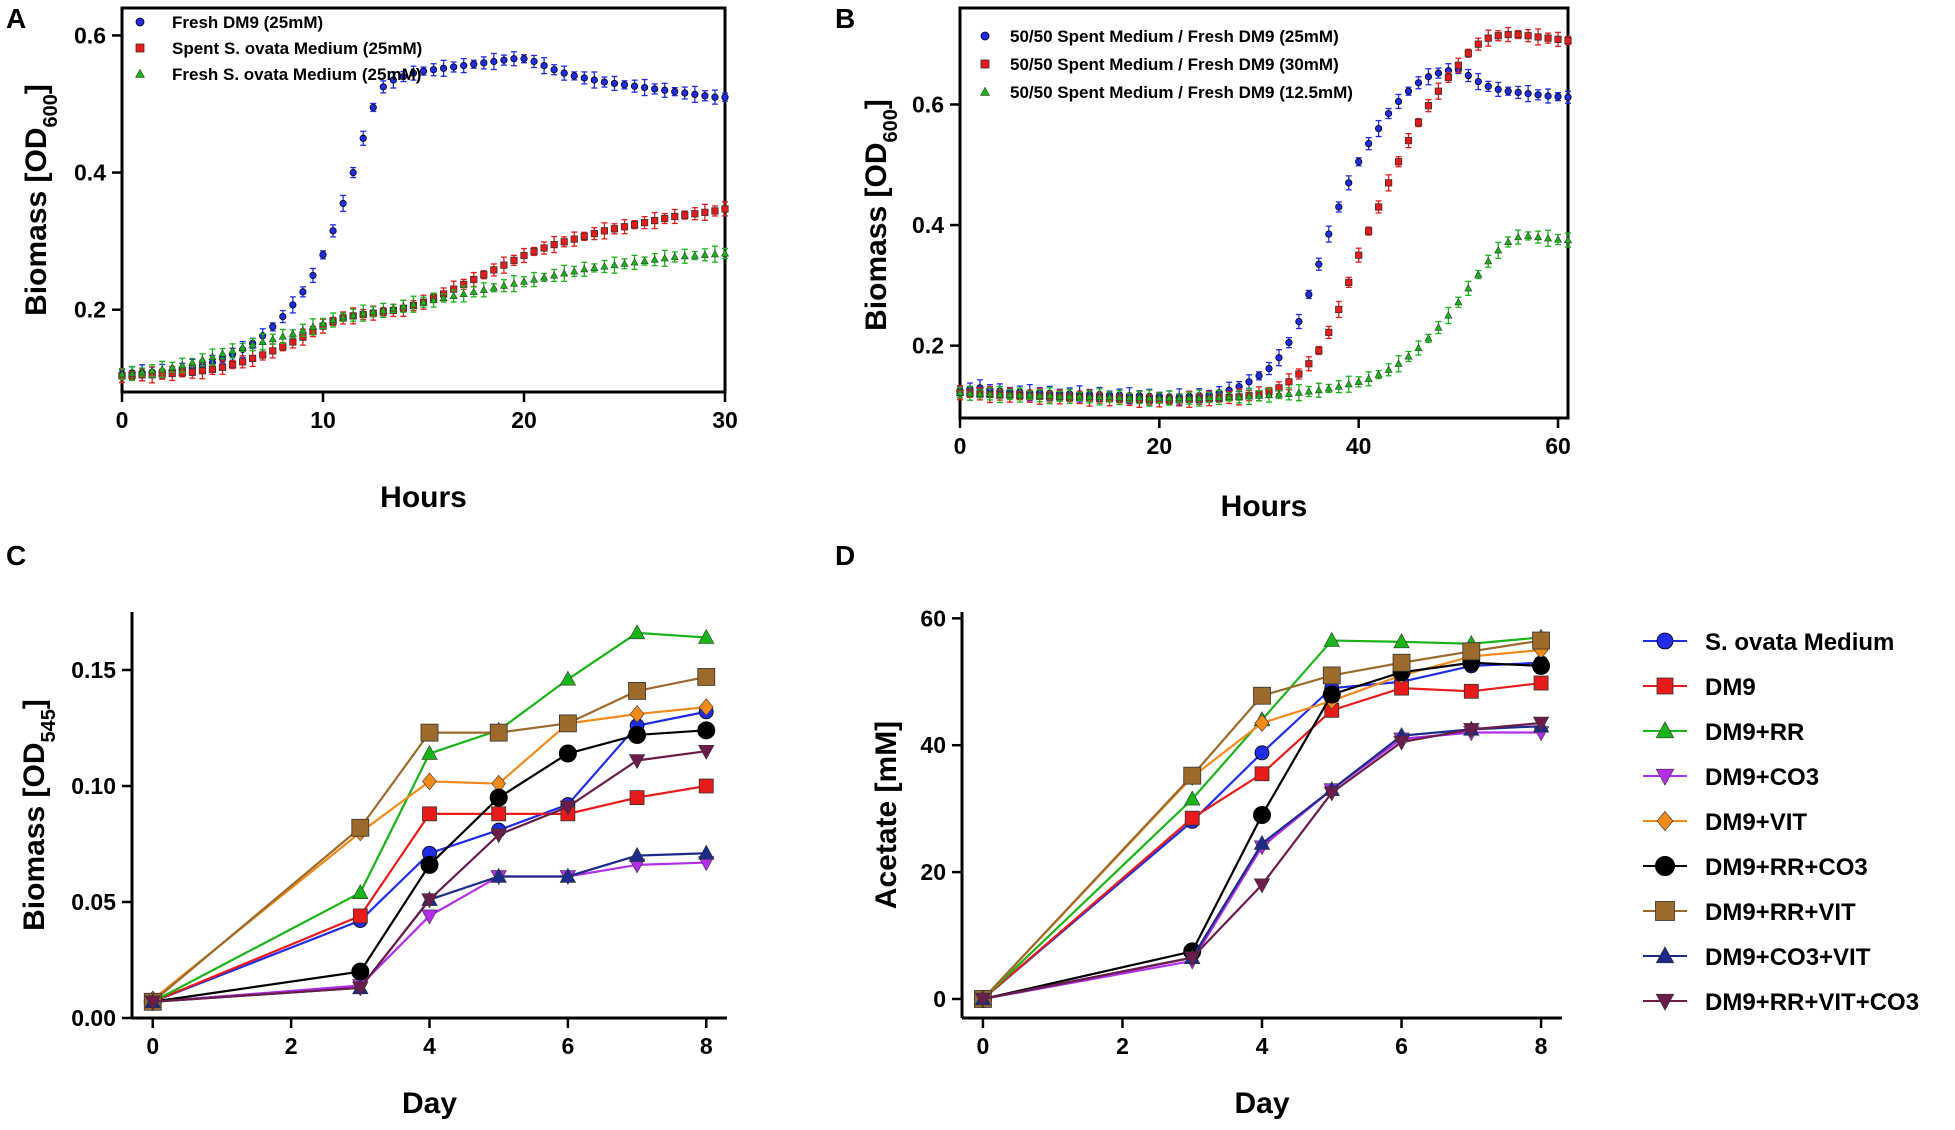 The height and width of the screenshot is (1130, 1955). What do you see at coordinates (1159, 64) in the screenshot?
I see `legend-entry: 50/50 Spent Medium / Fresh DM9 (30mM)` at bounding box center [1159, 64].